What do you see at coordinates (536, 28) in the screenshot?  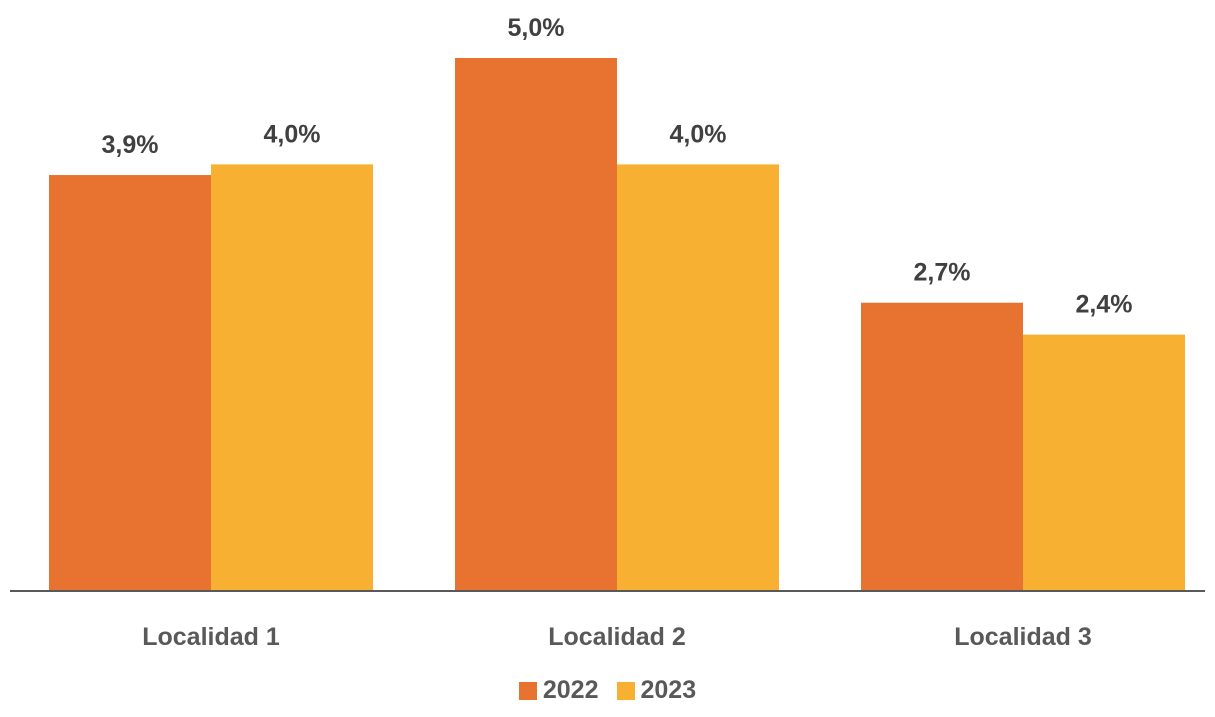 I see `value-label-localidad-2-2022: 5,0%` at bounding box center [536, 28].